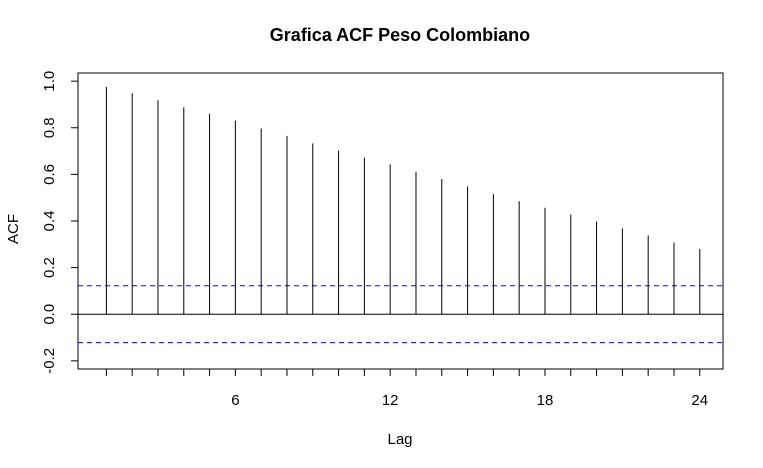 The height and width of the screenshot is (468, 763). Describe the element at coordinates (49, 174) in the screenshot. I see `y-tick-label-0.6: 0.6` at that location.